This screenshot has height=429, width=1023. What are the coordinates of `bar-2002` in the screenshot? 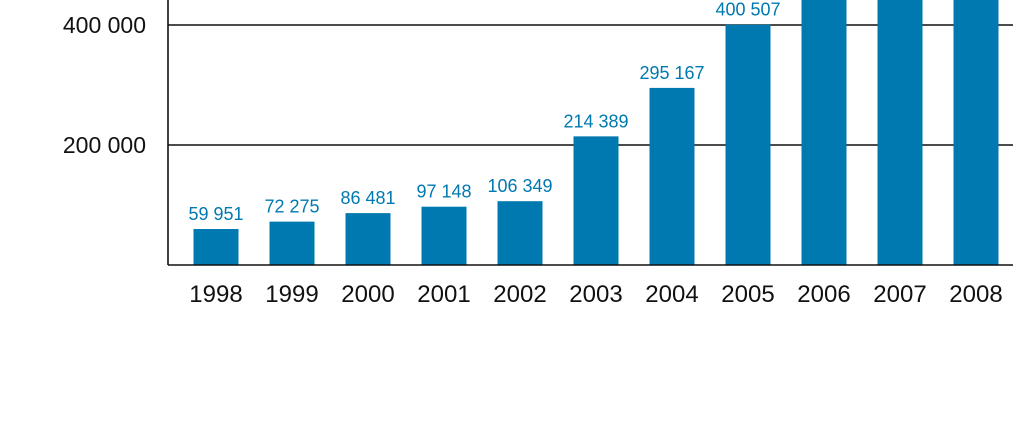 It's located at (520, 233).